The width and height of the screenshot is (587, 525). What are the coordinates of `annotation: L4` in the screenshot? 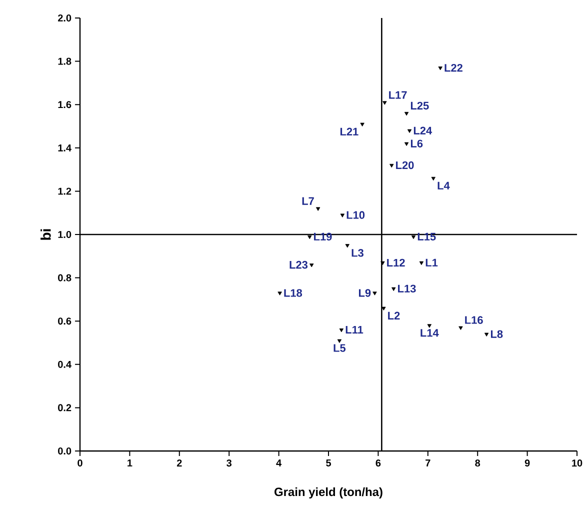 It's located at (444, 186).